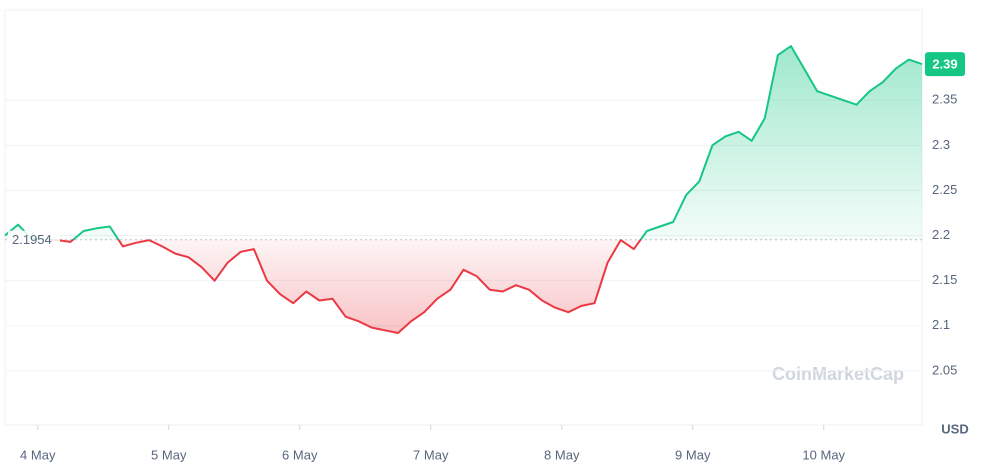 The width and height of the screenshot is (981, 466). I want to click on price-tag, so click(945, 64).